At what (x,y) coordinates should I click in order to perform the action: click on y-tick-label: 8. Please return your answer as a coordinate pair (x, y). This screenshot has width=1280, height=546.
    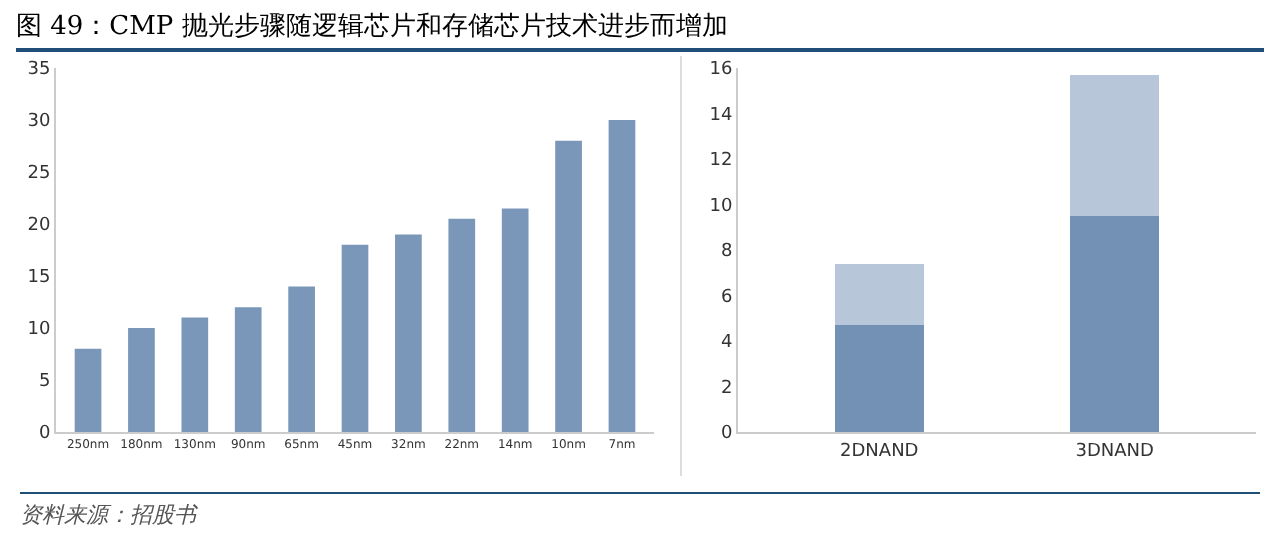
    Looking at the image, I should click on (726, 252).